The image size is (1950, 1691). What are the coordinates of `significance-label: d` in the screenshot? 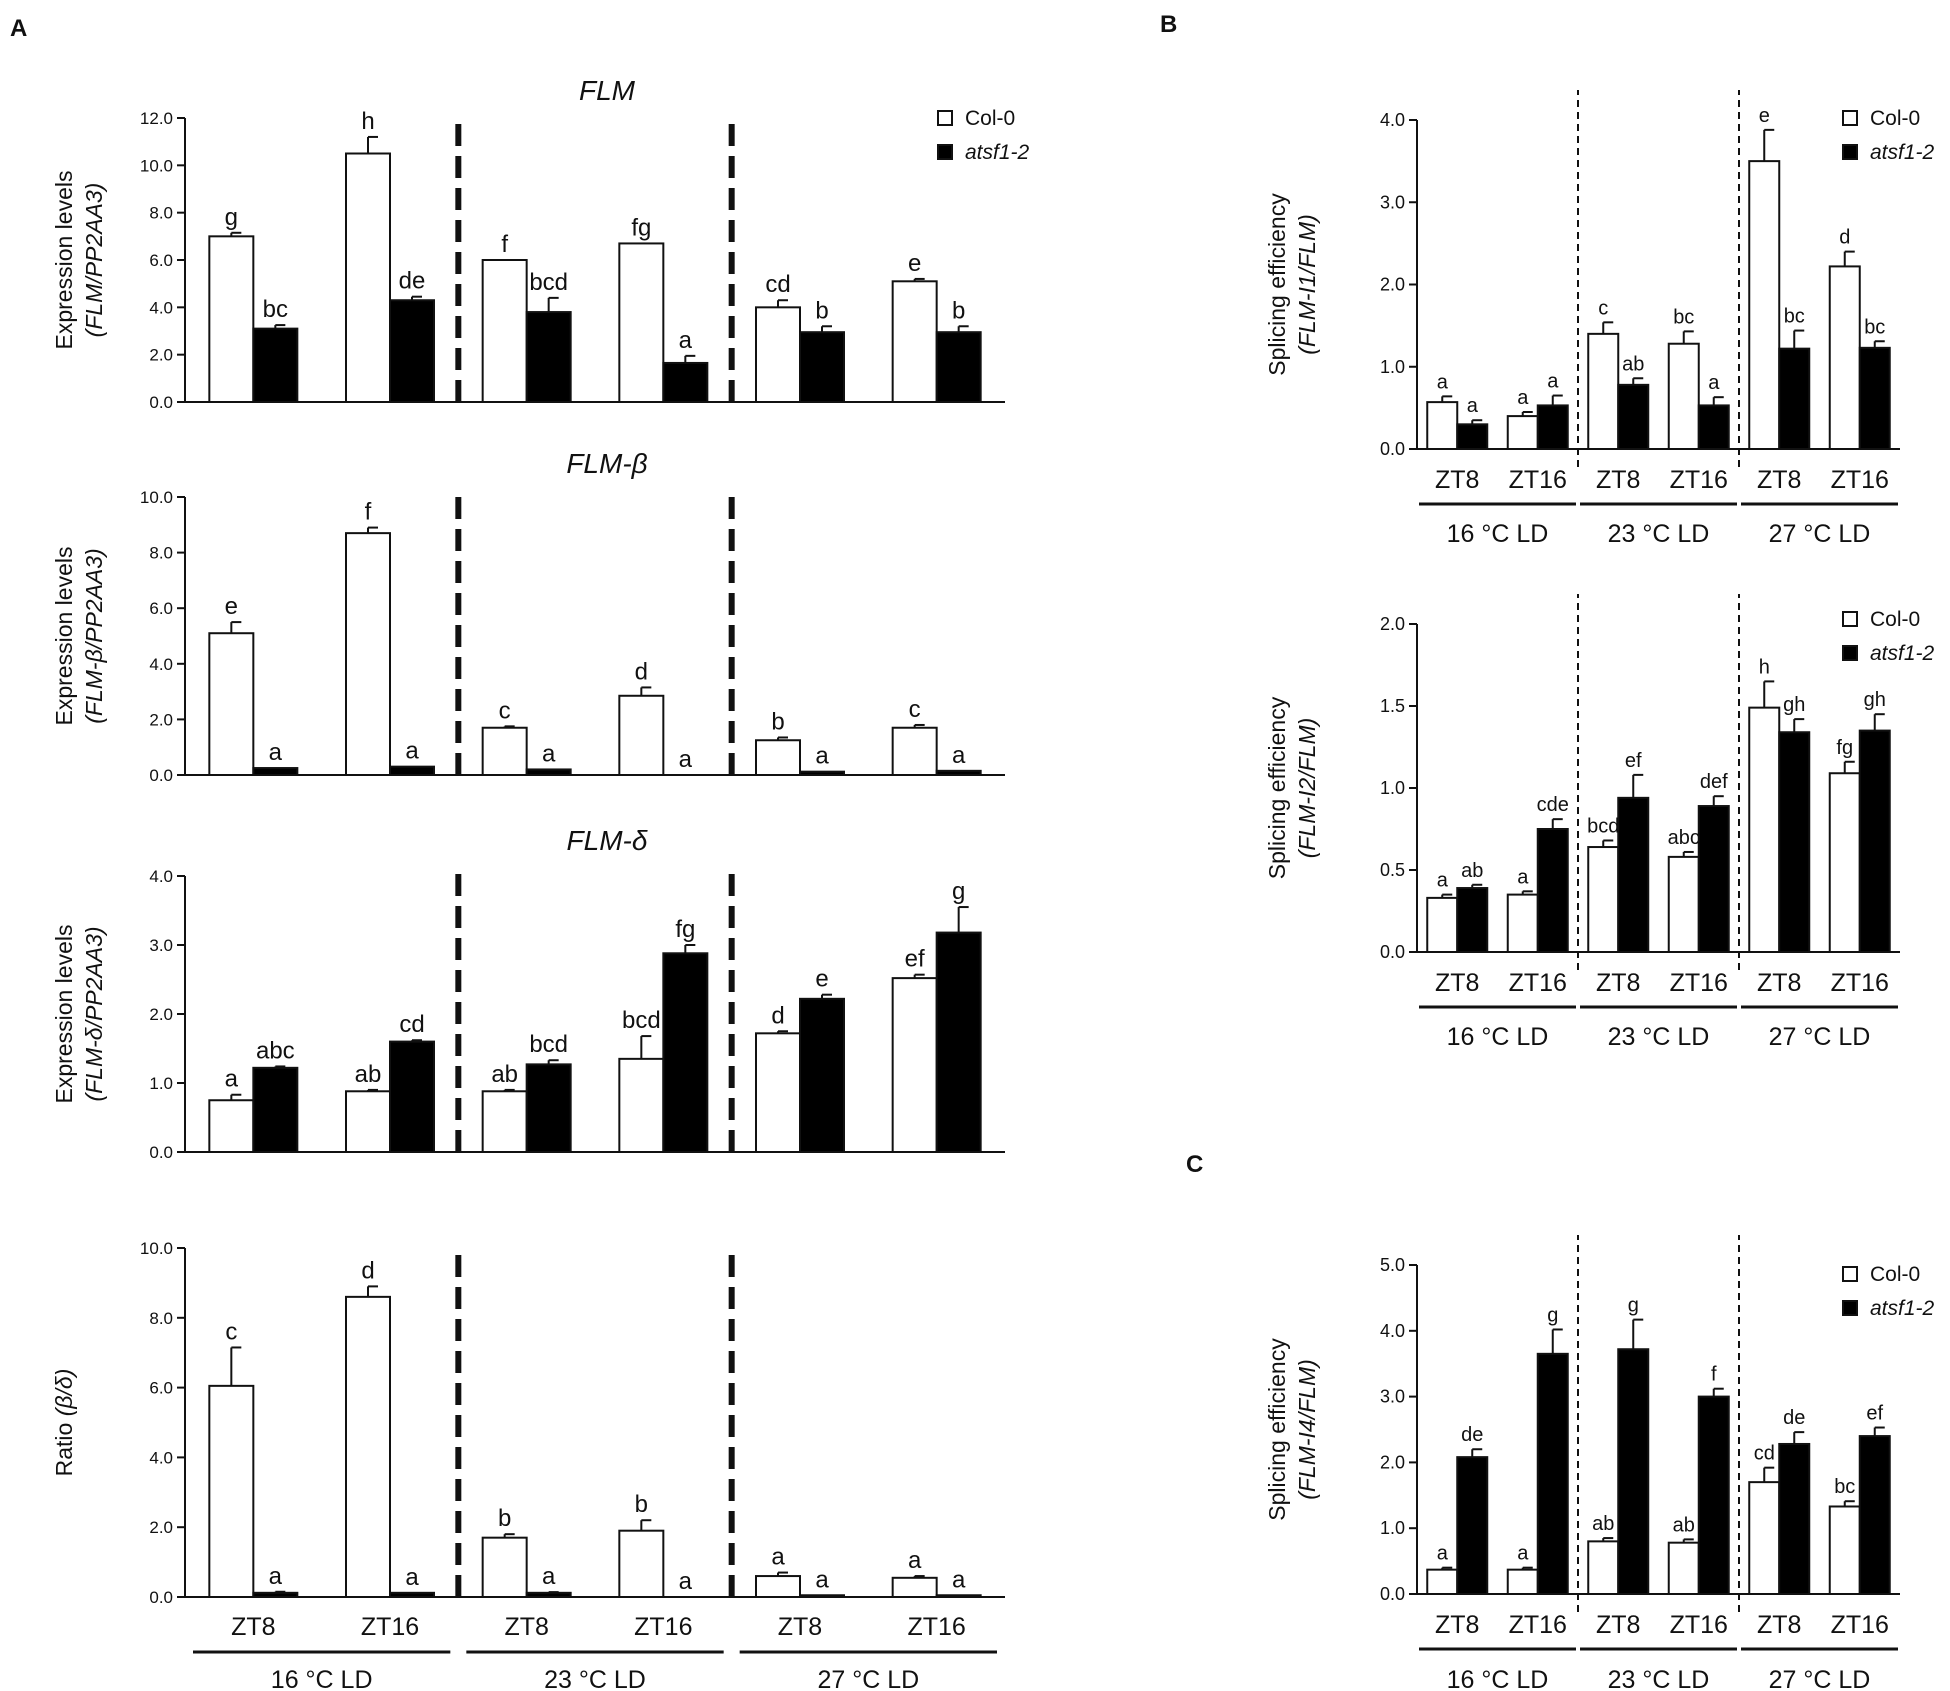 It's located at (641, 671).